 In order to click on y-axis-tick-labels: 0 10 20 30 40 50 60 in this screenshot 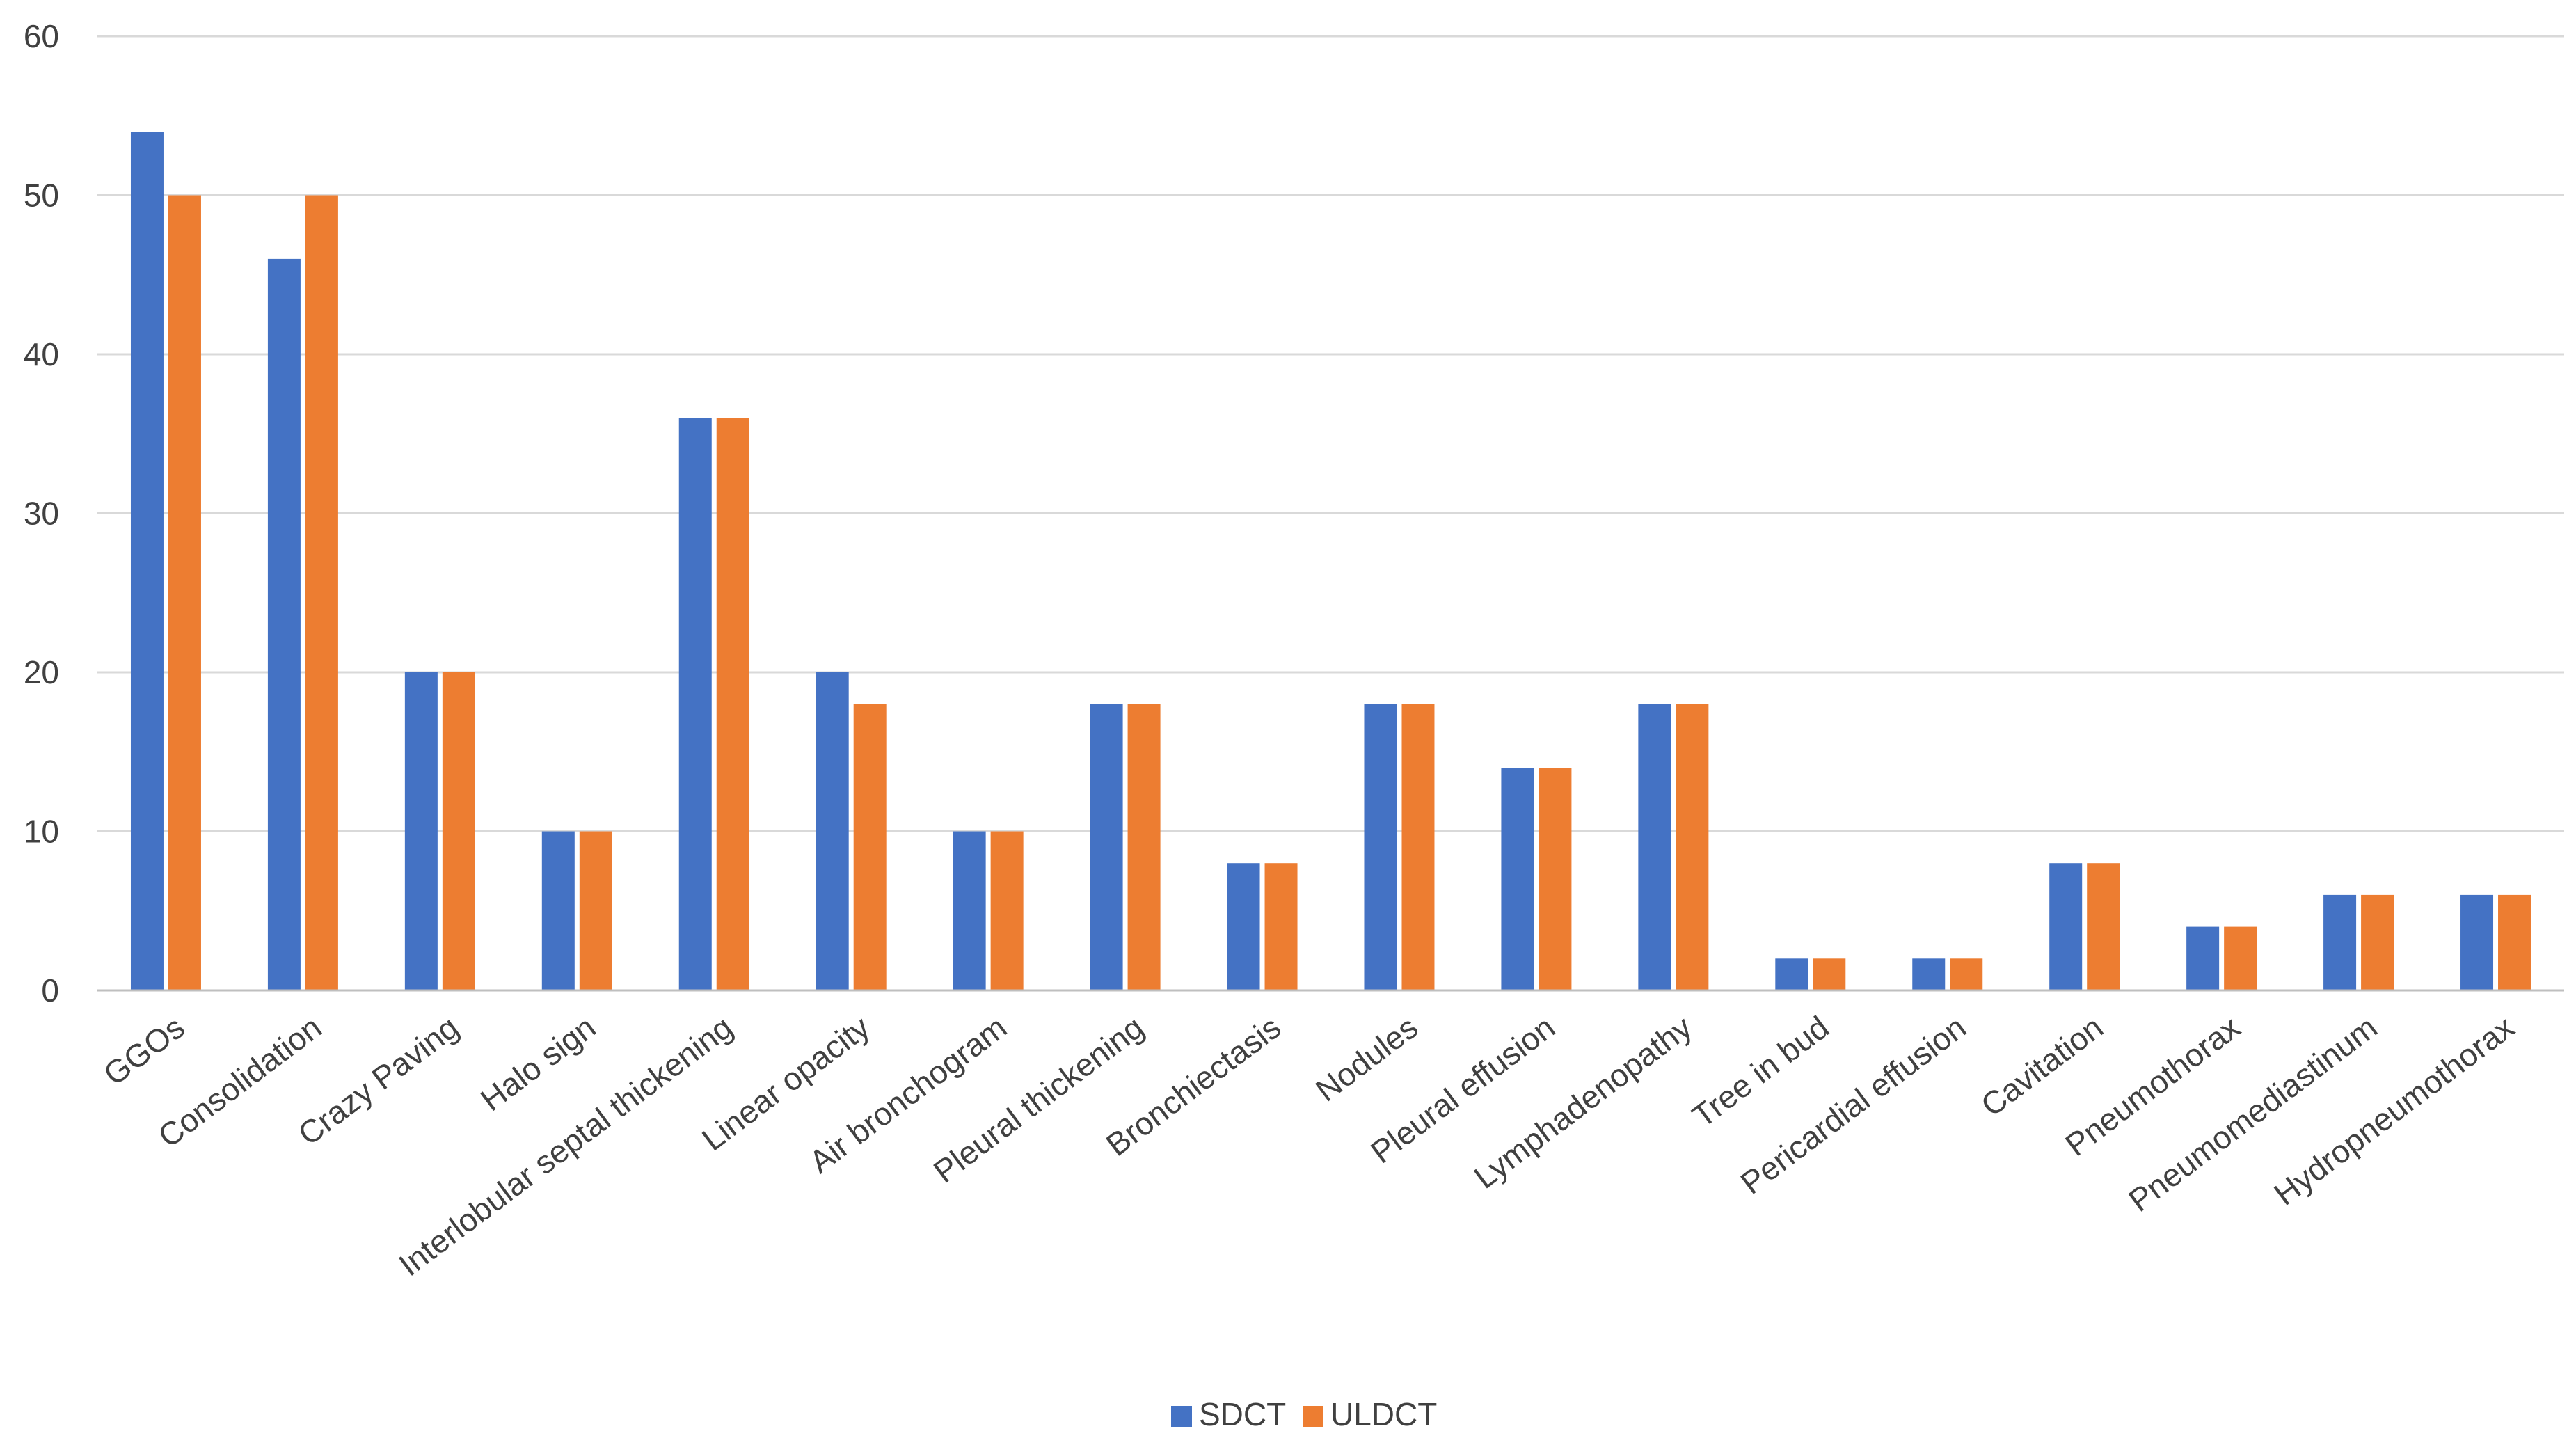, I will do `click(41, 513)`.